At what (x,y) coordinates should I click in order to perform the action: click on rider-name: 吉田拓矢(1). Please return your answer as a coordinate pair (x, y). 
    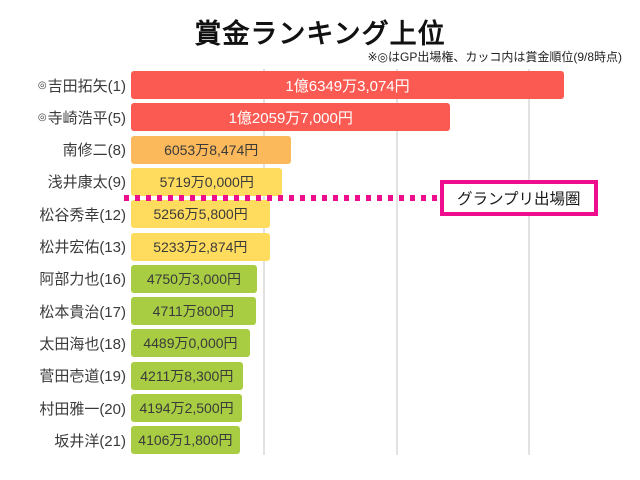
    Looking at the image, I should click on (86, 86).